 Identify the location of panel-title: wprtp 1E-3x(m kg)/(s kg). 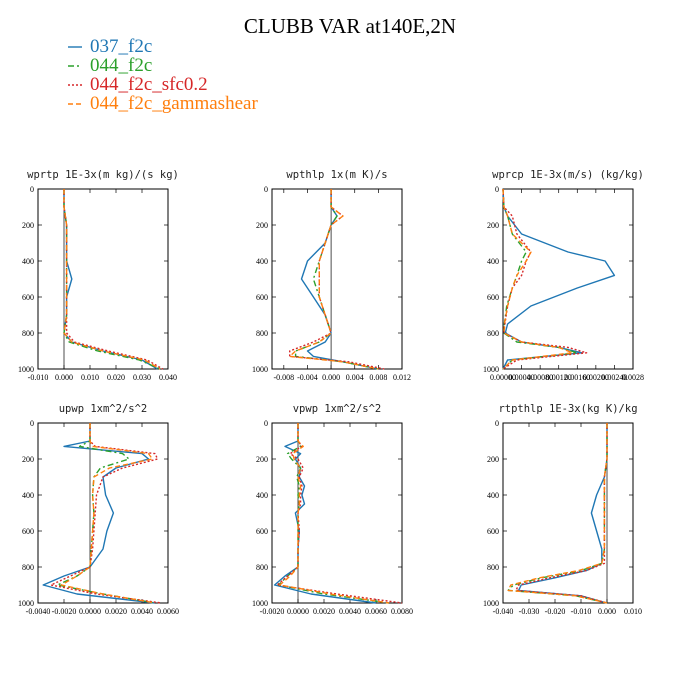
(103, 175).